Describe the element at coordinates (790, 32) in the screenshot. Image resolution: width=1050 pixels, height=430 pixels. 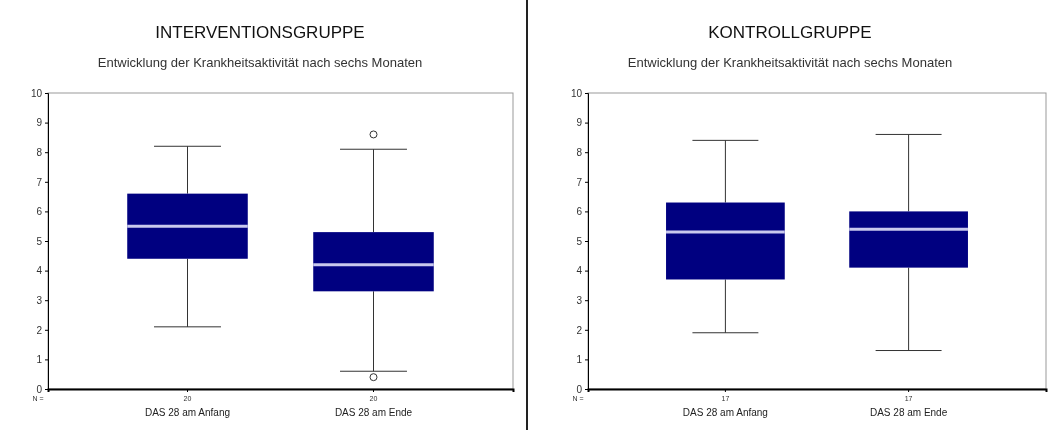
I see `chart-title: KONTROLLGRUPPE` at that location.